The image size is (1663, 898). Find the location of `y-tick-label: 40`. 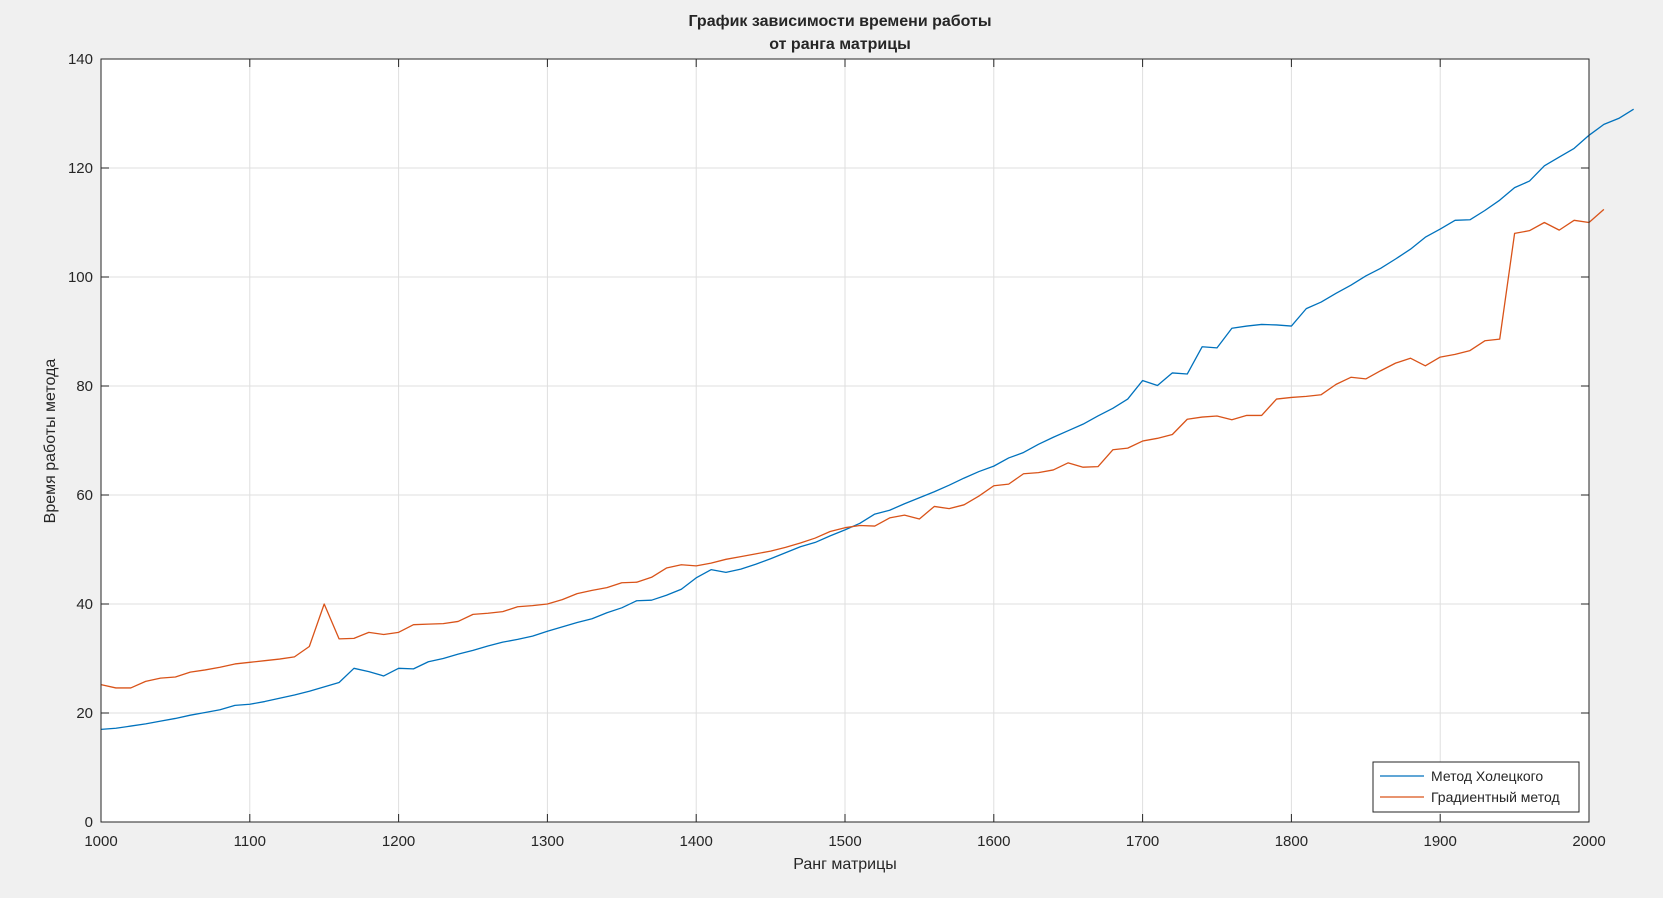

y-tick-label: 40 is located at coordinates (84, 604).